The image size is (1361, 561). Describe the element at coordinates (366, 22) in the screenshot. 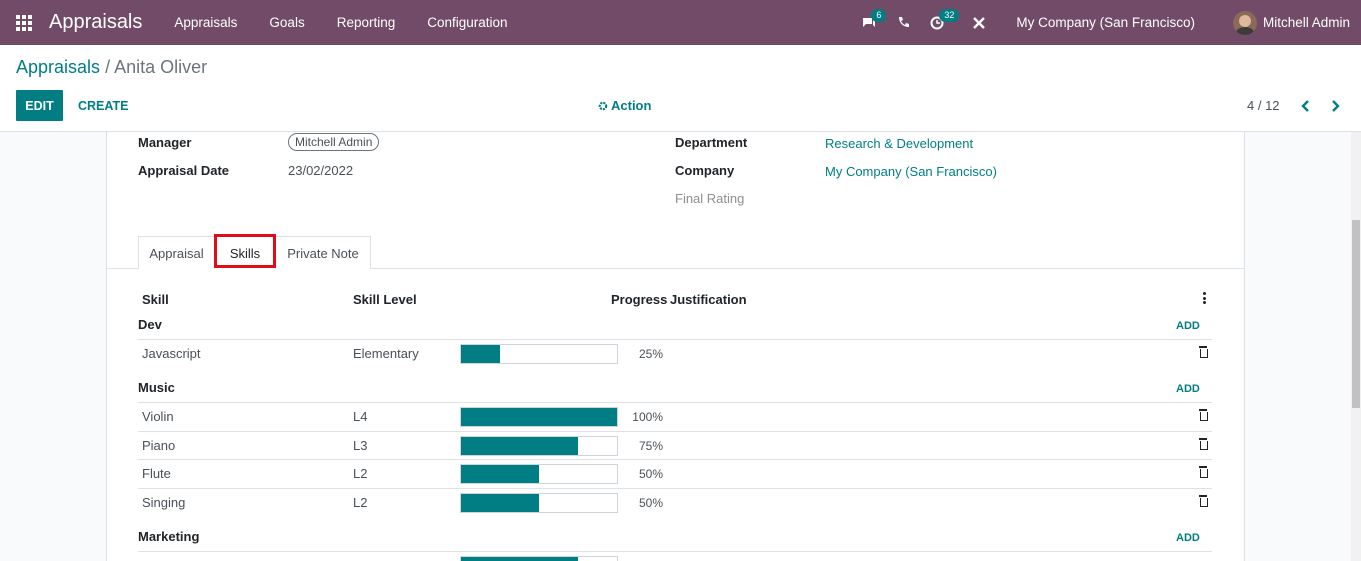

I see `menu-reporting: Reporting` at that location.